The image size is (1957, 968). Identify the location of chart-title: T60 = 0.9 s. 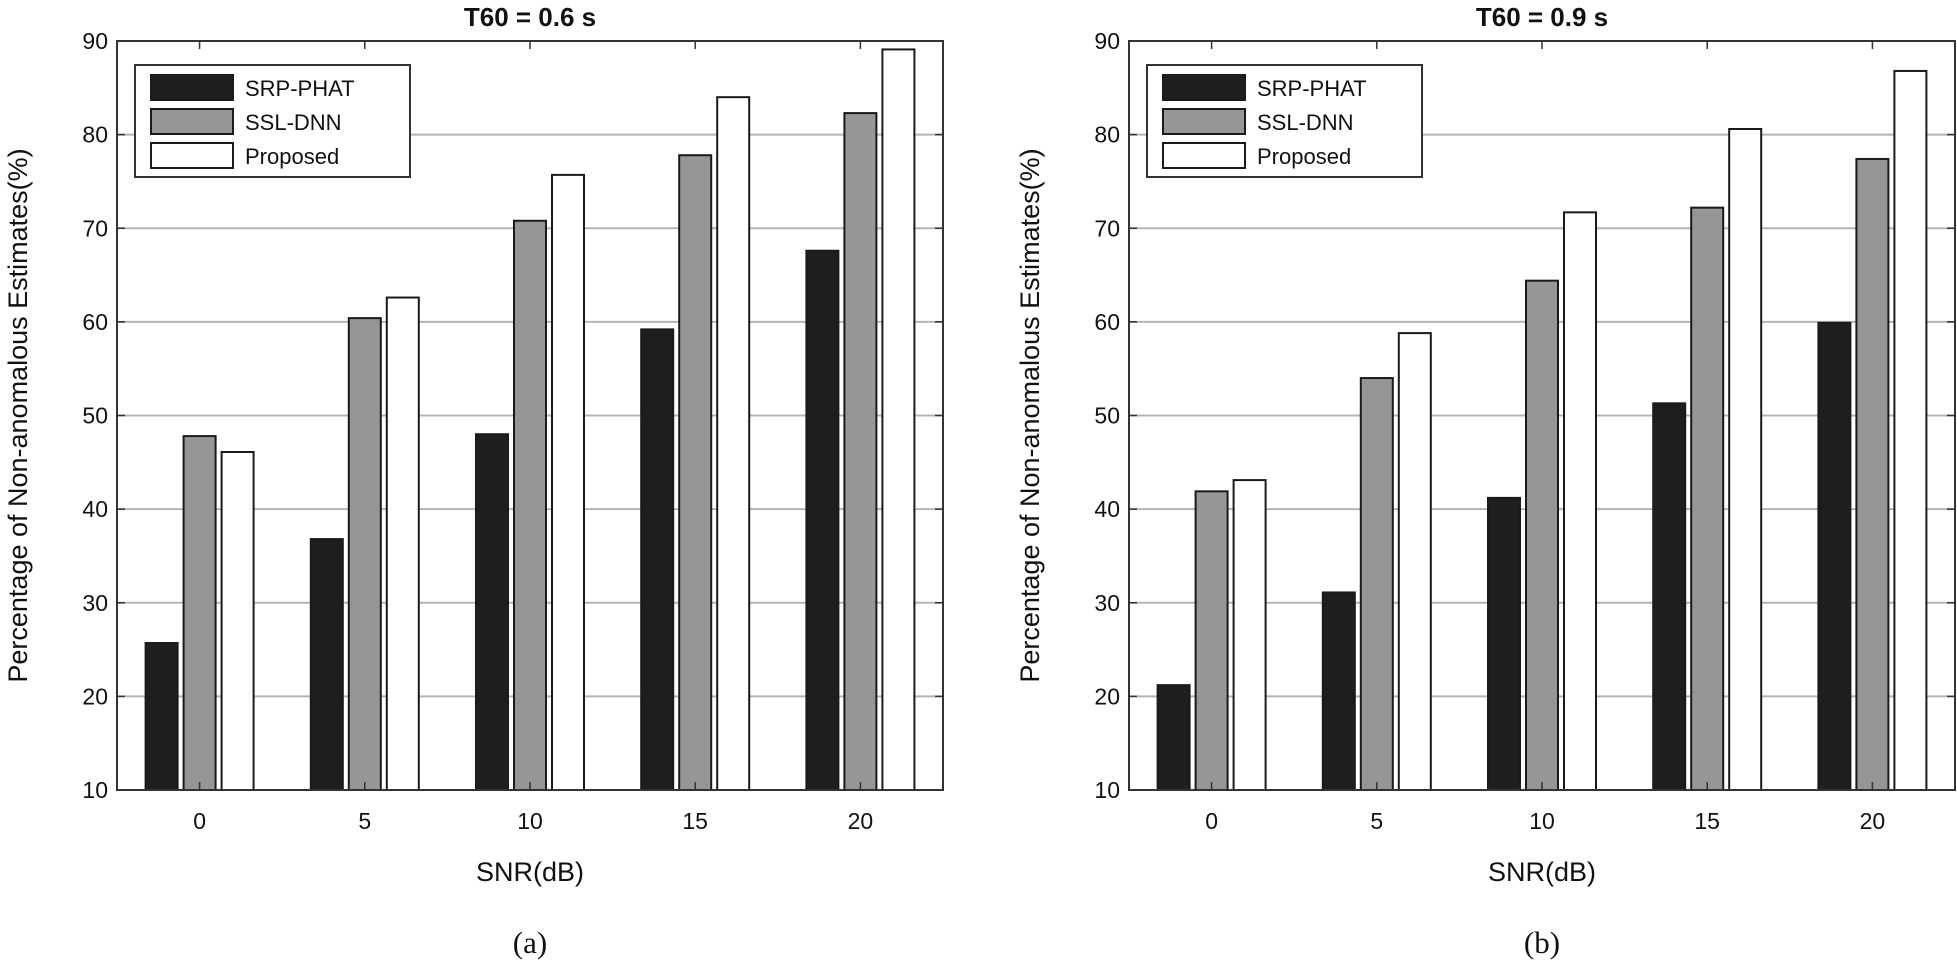
(1542, 17).